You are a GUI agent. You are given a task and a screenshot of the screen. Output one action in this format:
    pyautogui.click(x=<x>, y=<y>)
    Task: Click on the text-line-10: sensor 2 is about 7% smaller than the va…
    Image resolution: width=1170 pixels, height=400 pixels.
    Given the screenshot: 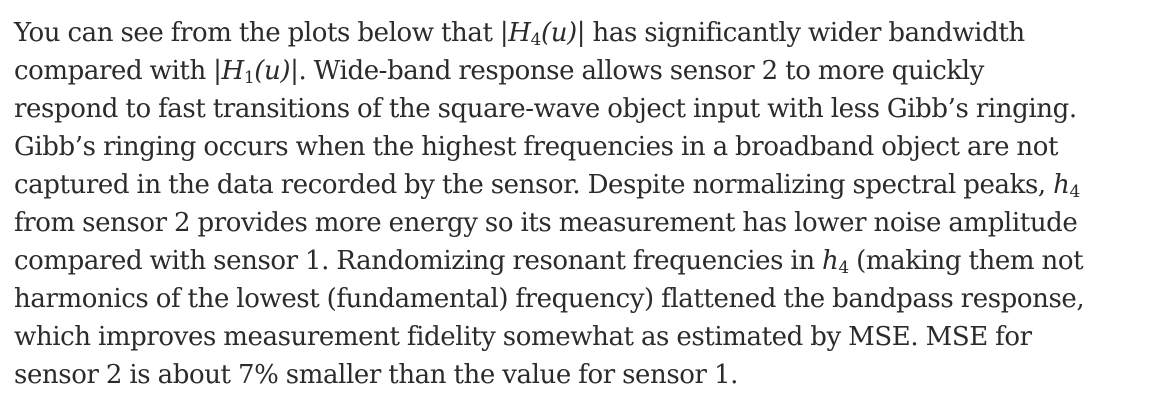 What is the action you would take?
    pyautogui.click(x=589, y=375)
    